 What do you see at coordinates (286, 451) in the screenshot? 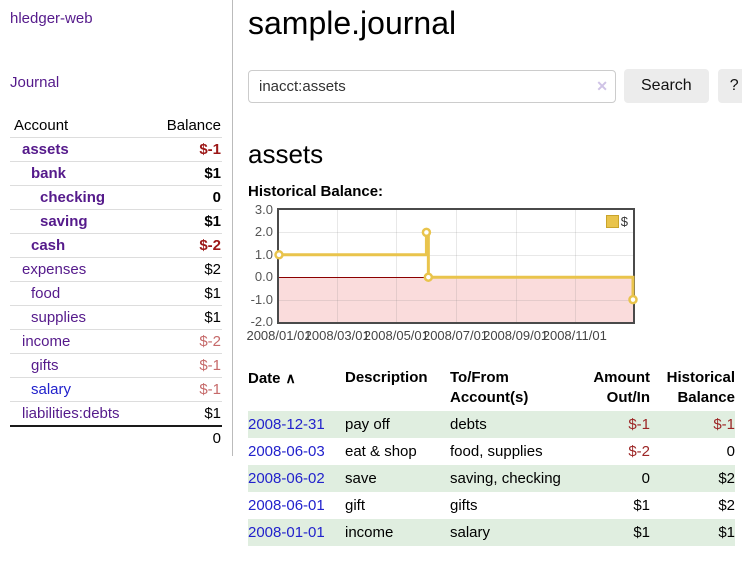
I see `transaction-date-link: 2008-06-03` at bounding box center [286, 451].